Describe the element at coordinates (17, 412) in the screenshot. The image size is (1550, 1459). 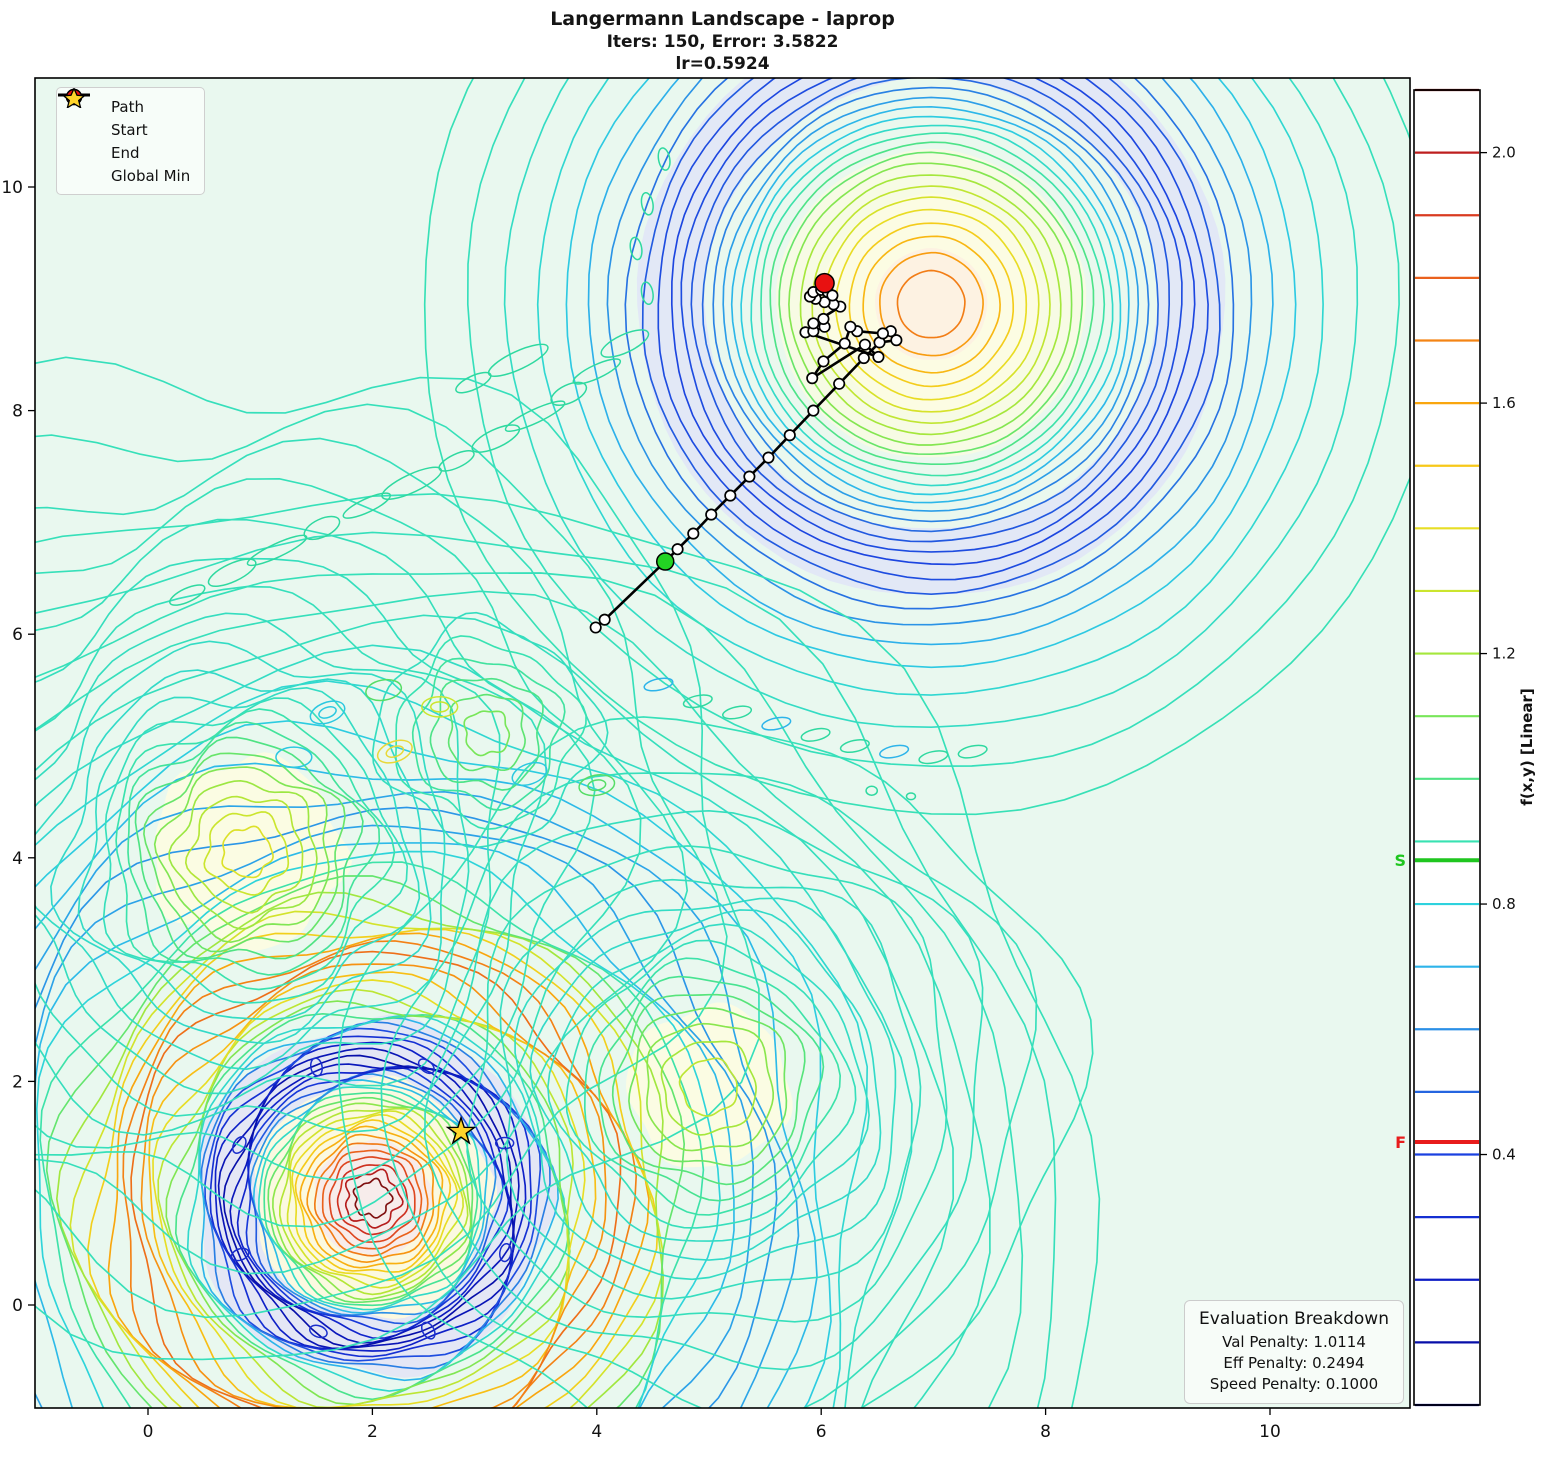
I see `y-tick-label: 8` at that location.